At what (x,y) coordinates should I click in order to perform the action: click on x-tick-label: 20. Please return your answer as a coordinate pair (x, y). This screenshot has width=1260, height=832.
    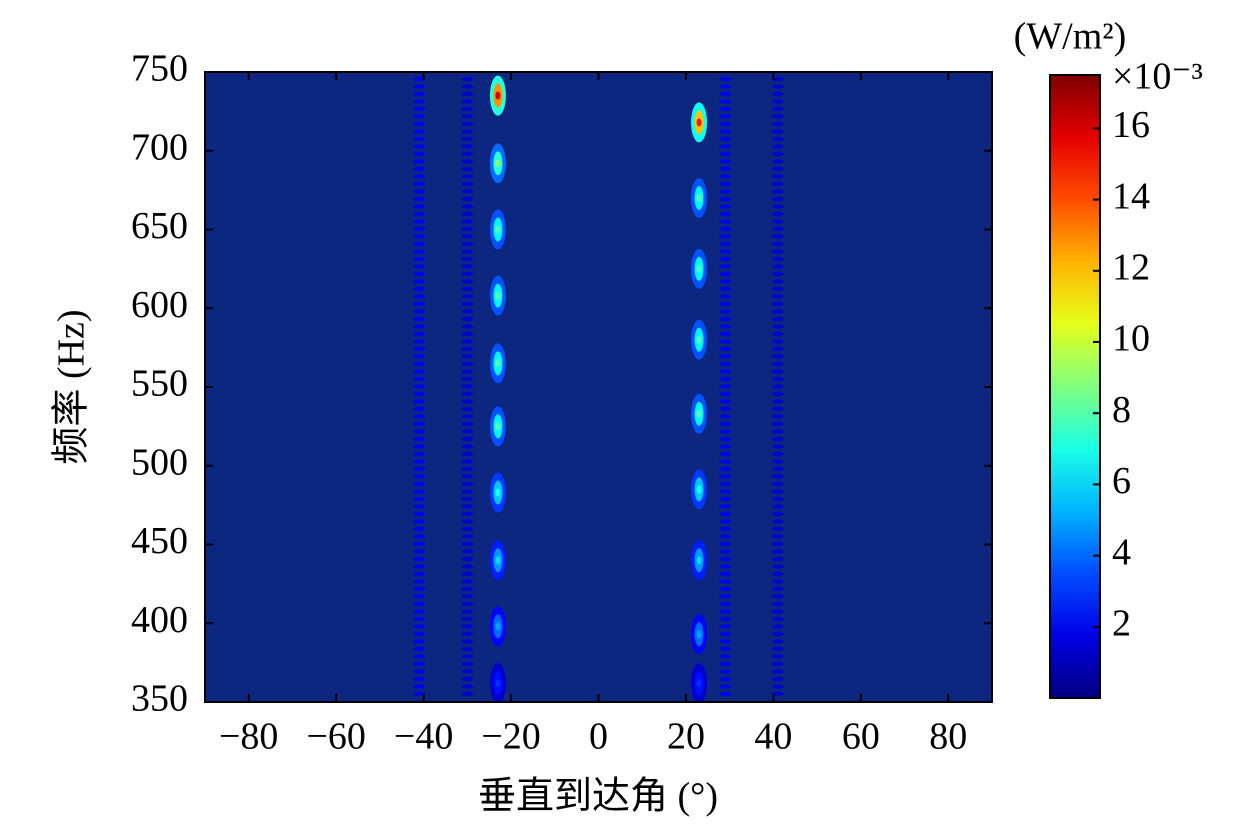
    Looking at the image, I should click on (686, 737).